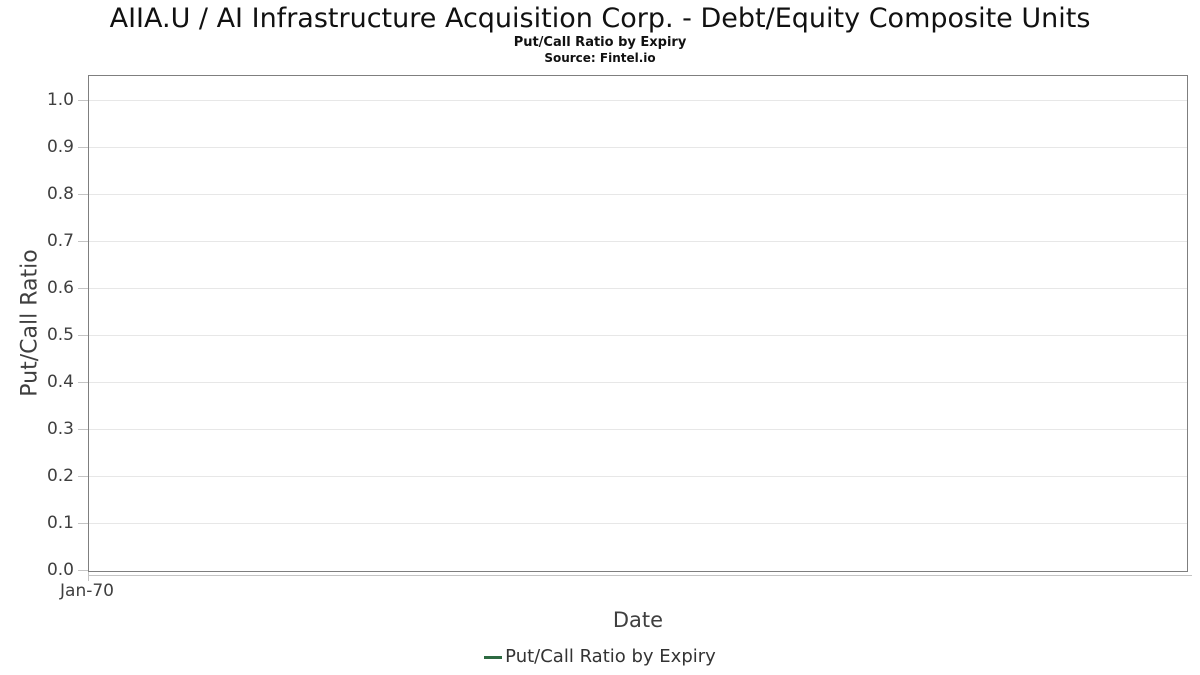 The height and width of the screenshot is (675, 1200). Describe the element at coordinates (600, 42) in the screenshot. I see `chart-subtitle: Put/Call Ratio by Expiry` at that location.